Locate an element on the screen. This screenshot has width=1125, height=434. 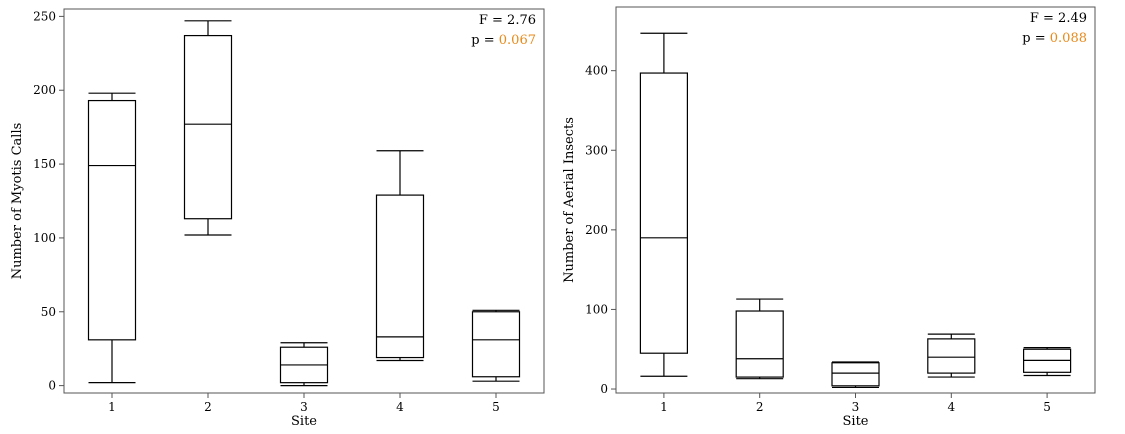
y-tick-label: 50 is located at coordinates (48, 312).